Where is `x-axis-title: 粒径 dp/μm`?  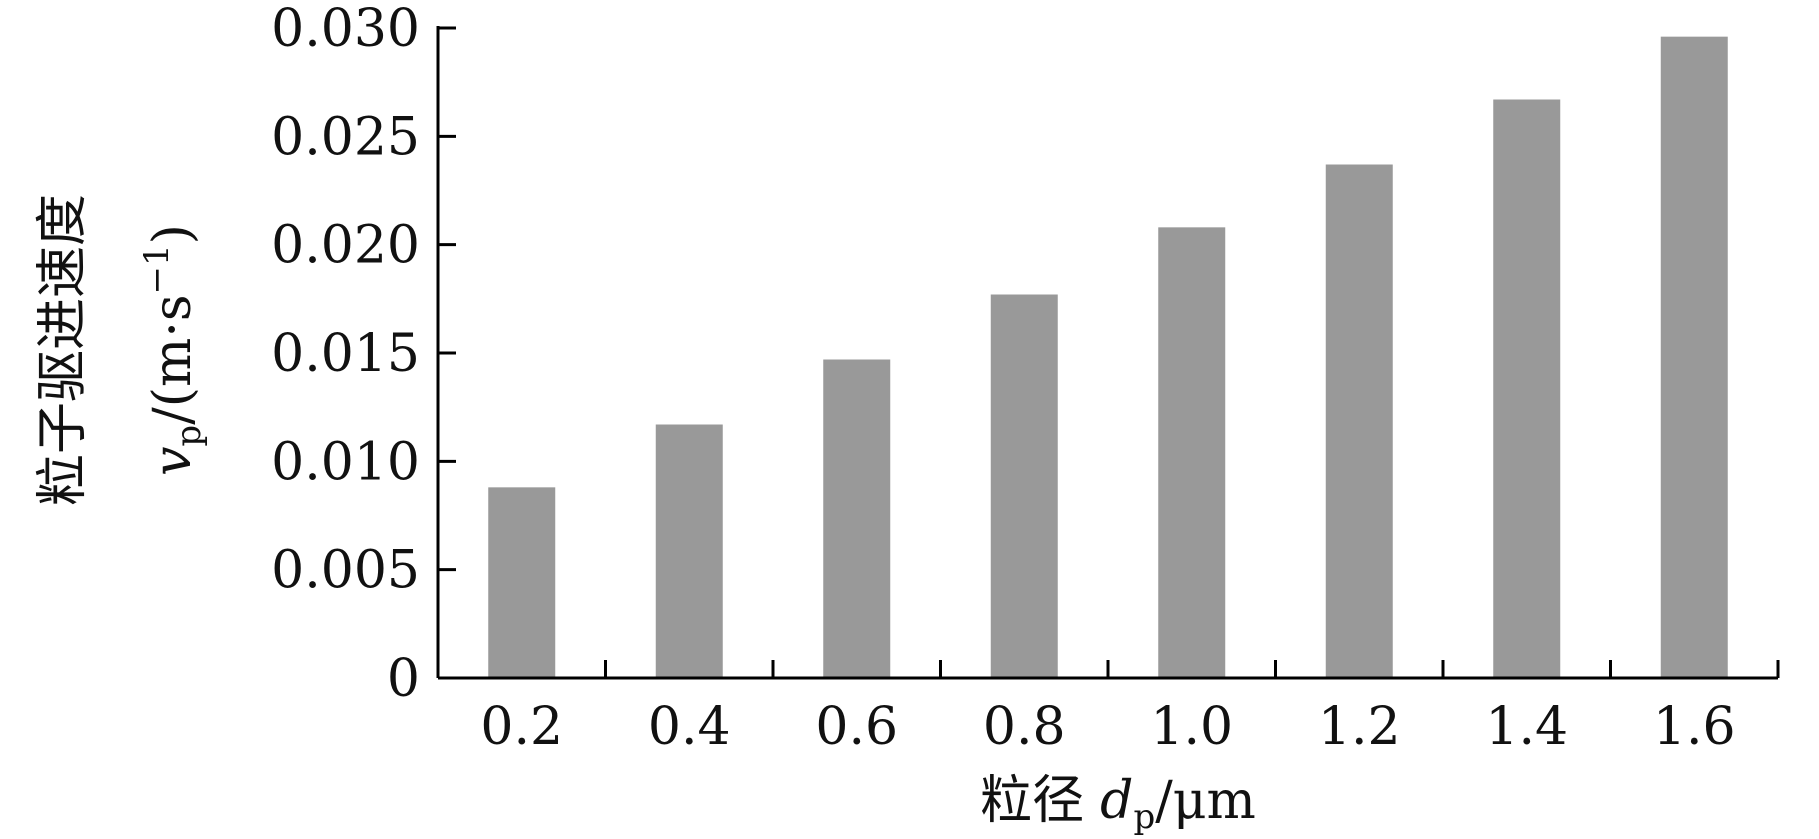
x-axis-title: 粒径 dp/μm is located at coordinates (1118, 804).